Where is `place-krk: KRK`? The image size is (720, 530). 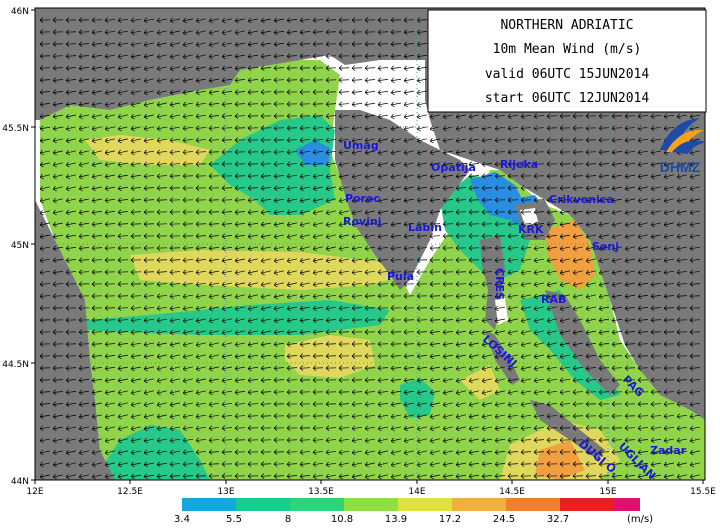
place-krk: KRK is located at coordinates (531, 229).